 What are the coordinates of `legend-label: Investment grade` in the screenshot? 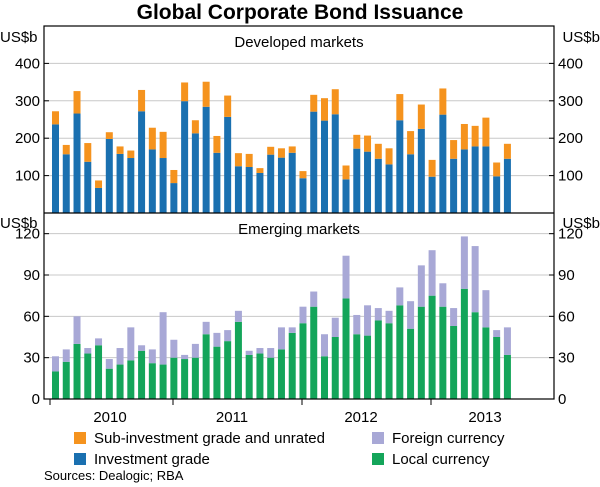 It's located at (152, 459).